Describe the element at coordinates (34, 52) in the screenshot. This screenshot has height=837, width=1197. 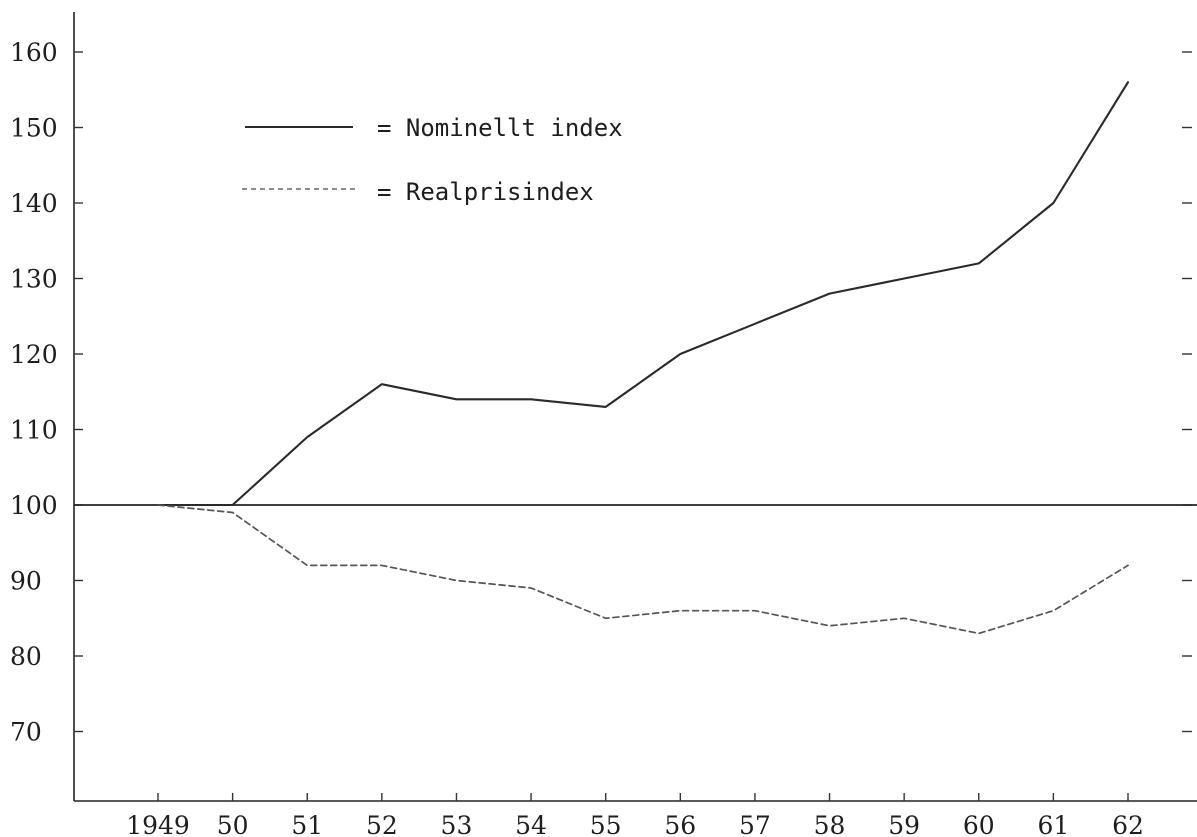
I see `y-tick-label: 160` at that location.